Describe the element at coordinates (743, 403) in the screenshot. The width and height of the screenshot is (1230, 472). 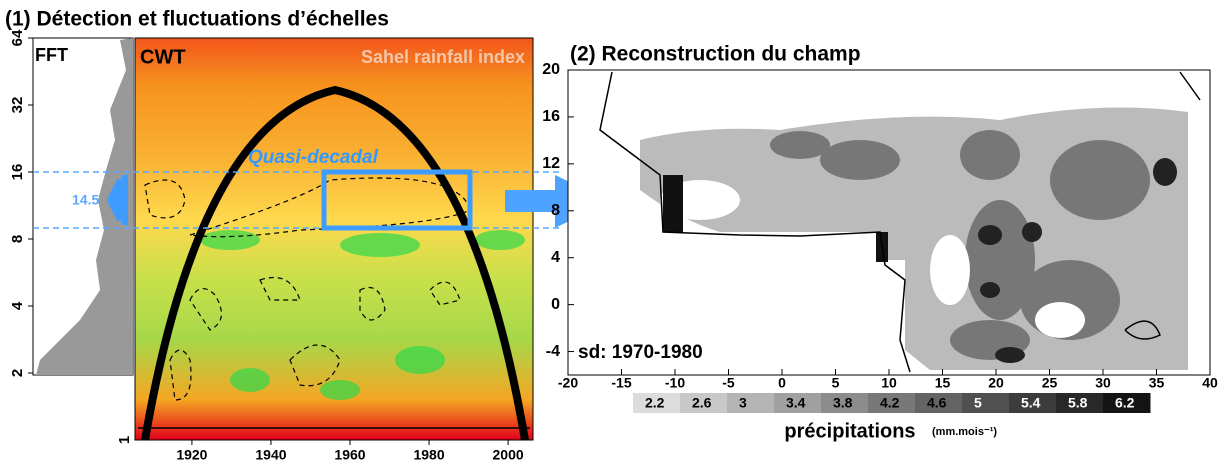
I see `colorbar-tick-label: 3` at that location.